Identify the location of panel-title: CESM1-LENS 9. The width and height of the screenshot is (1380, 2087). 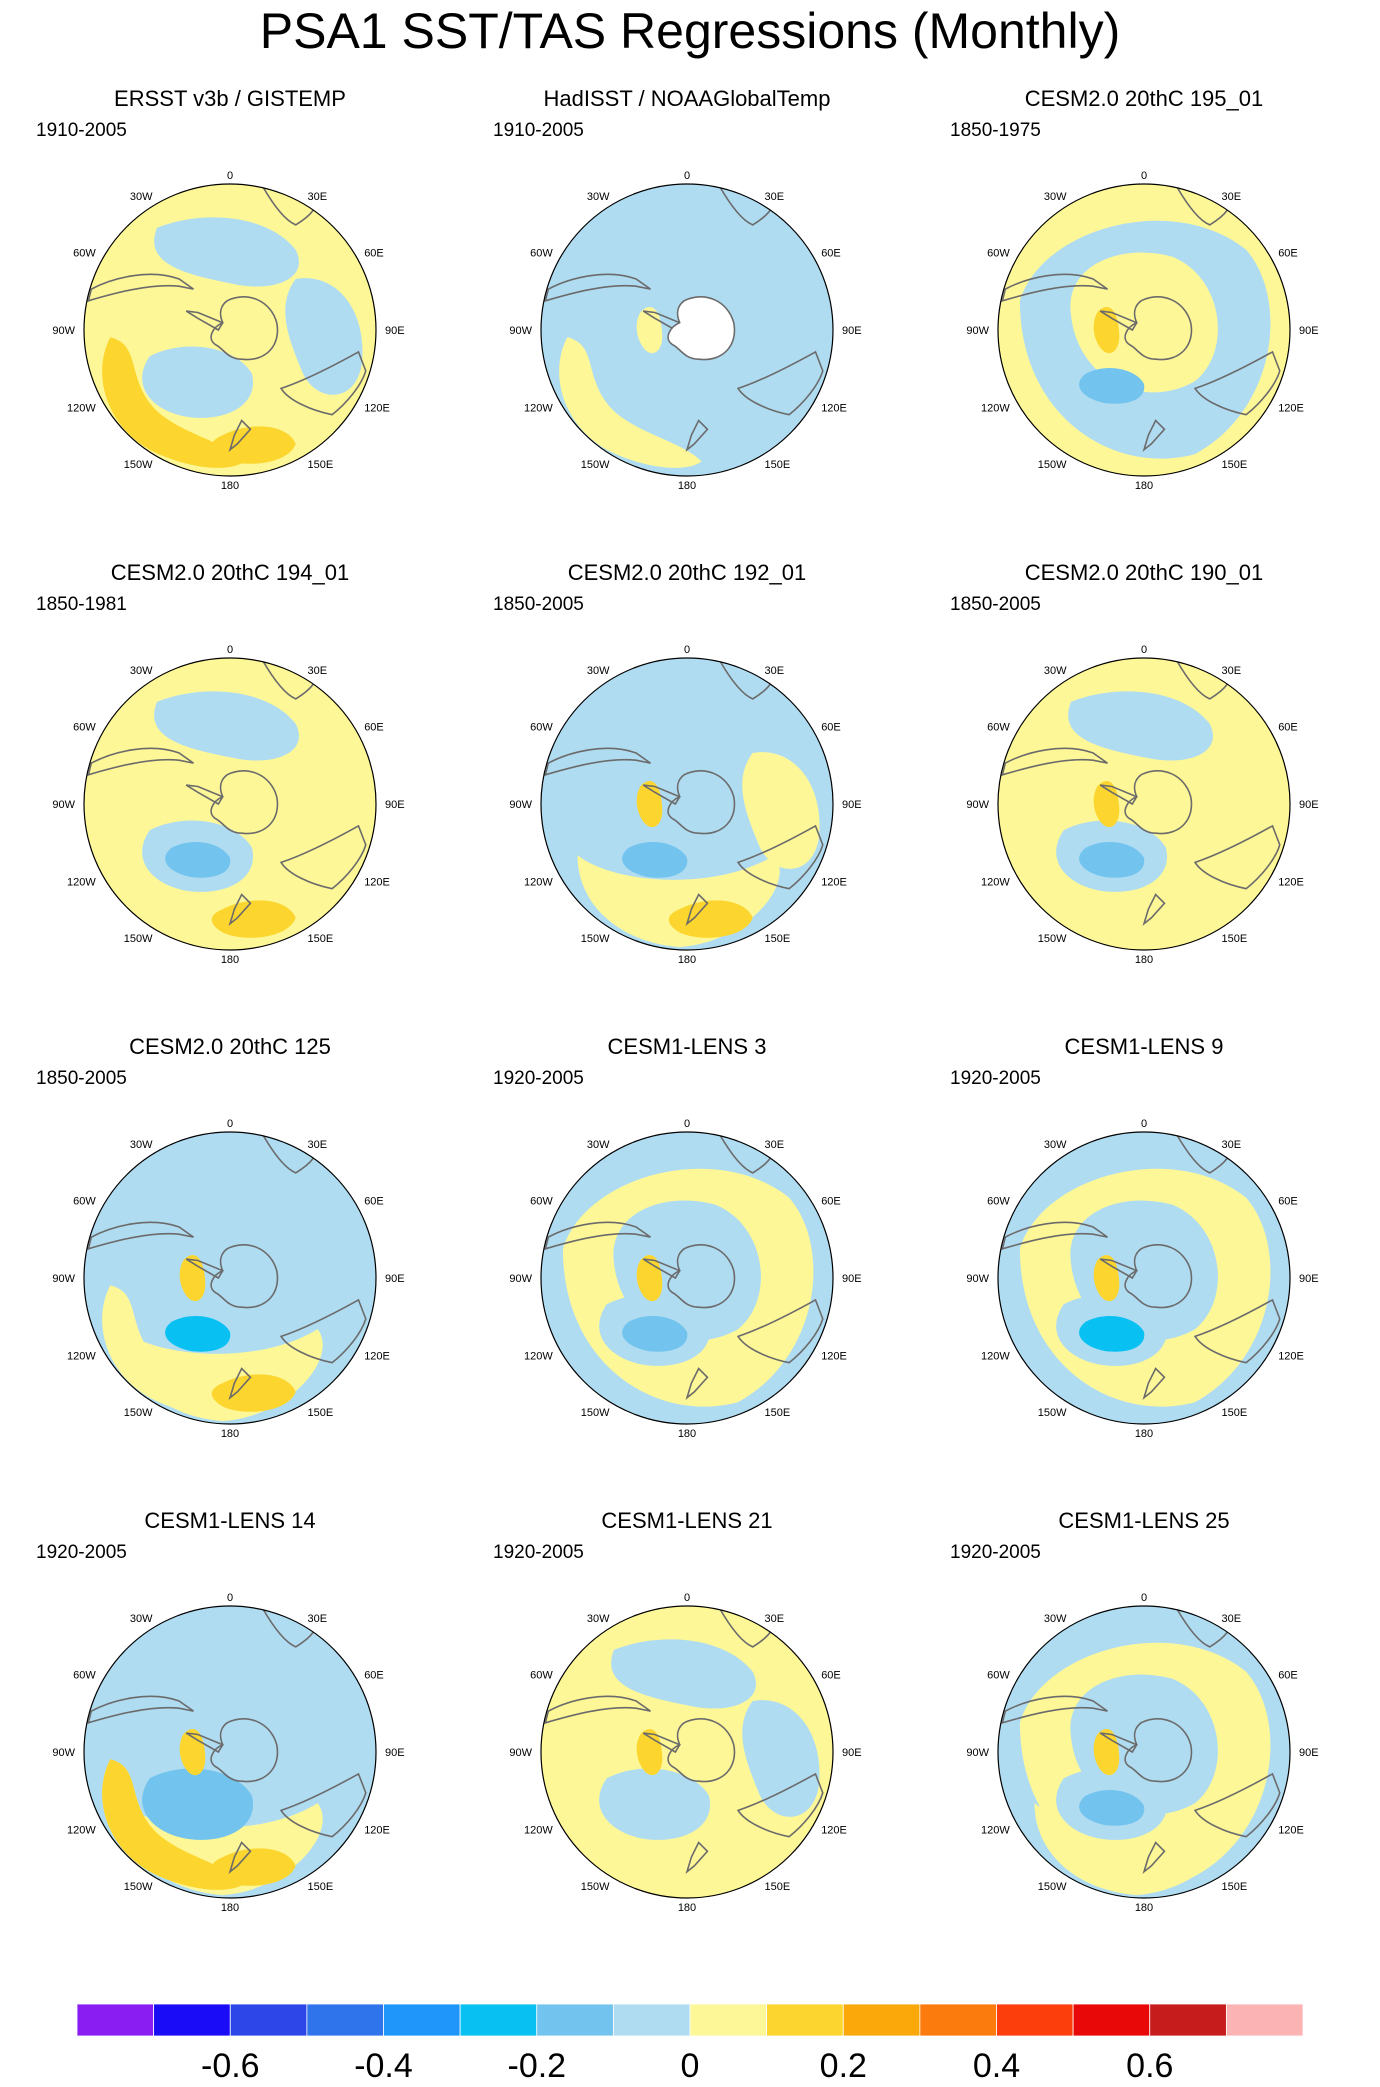
(1144, 1046).